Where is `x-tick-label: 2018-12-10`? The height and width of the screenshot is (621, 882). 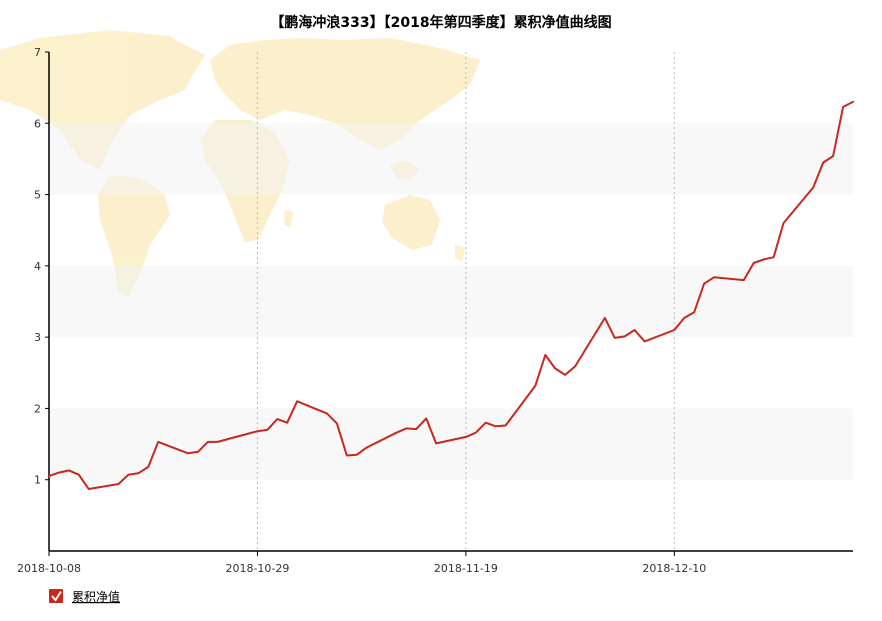
x-tick-label: 2018-12-10 is located at coordinates (674, 568).